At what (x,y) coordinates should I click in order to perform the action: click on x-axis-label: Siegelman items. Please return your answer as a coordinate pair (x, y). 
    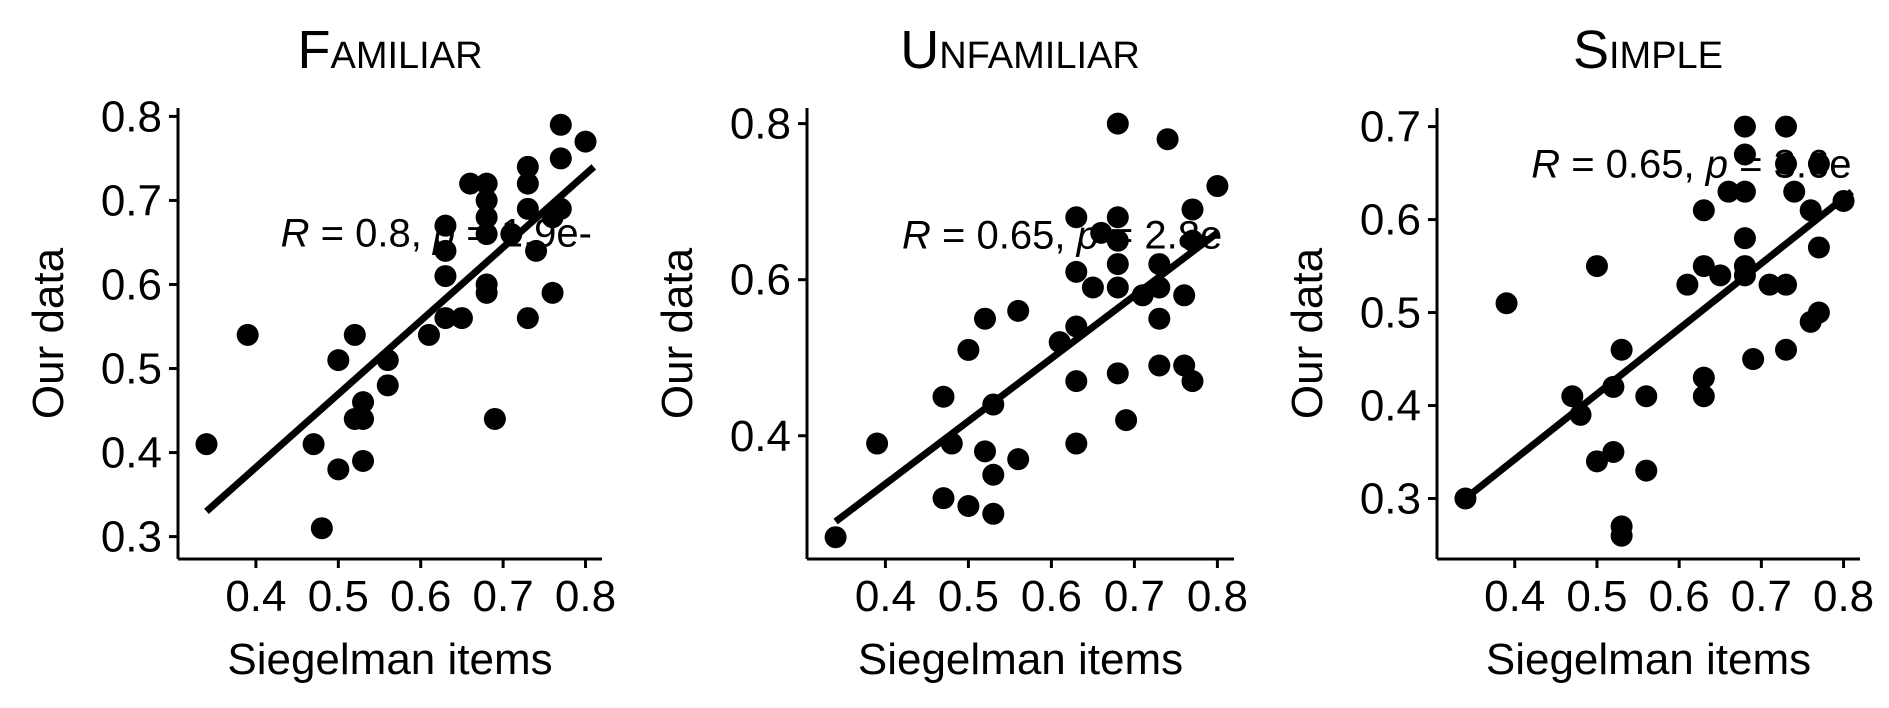
    Looking at the image, I should click on (1648, 659).